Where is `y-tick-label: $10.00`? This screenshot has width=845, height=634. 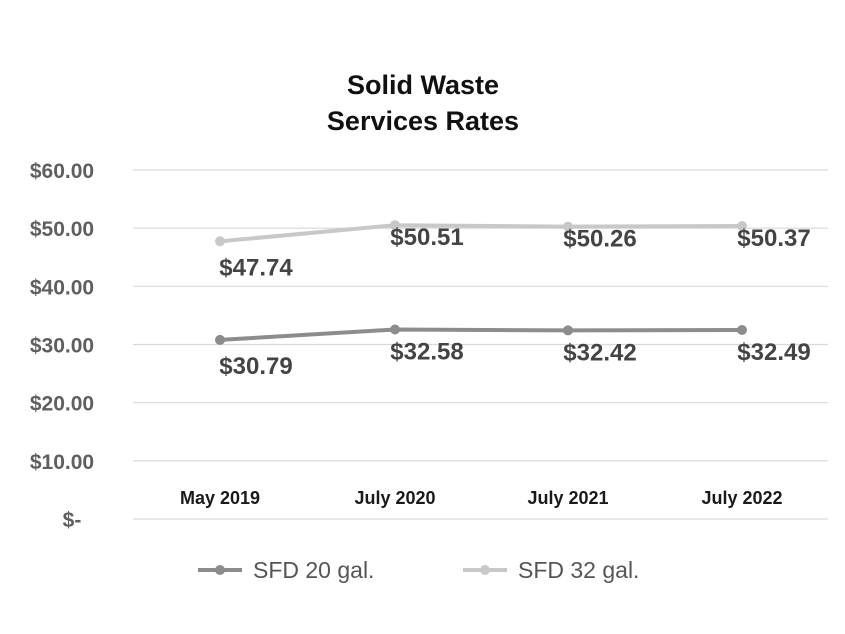 y-tick-label: $10.00 is located at coordinates (62, 462).